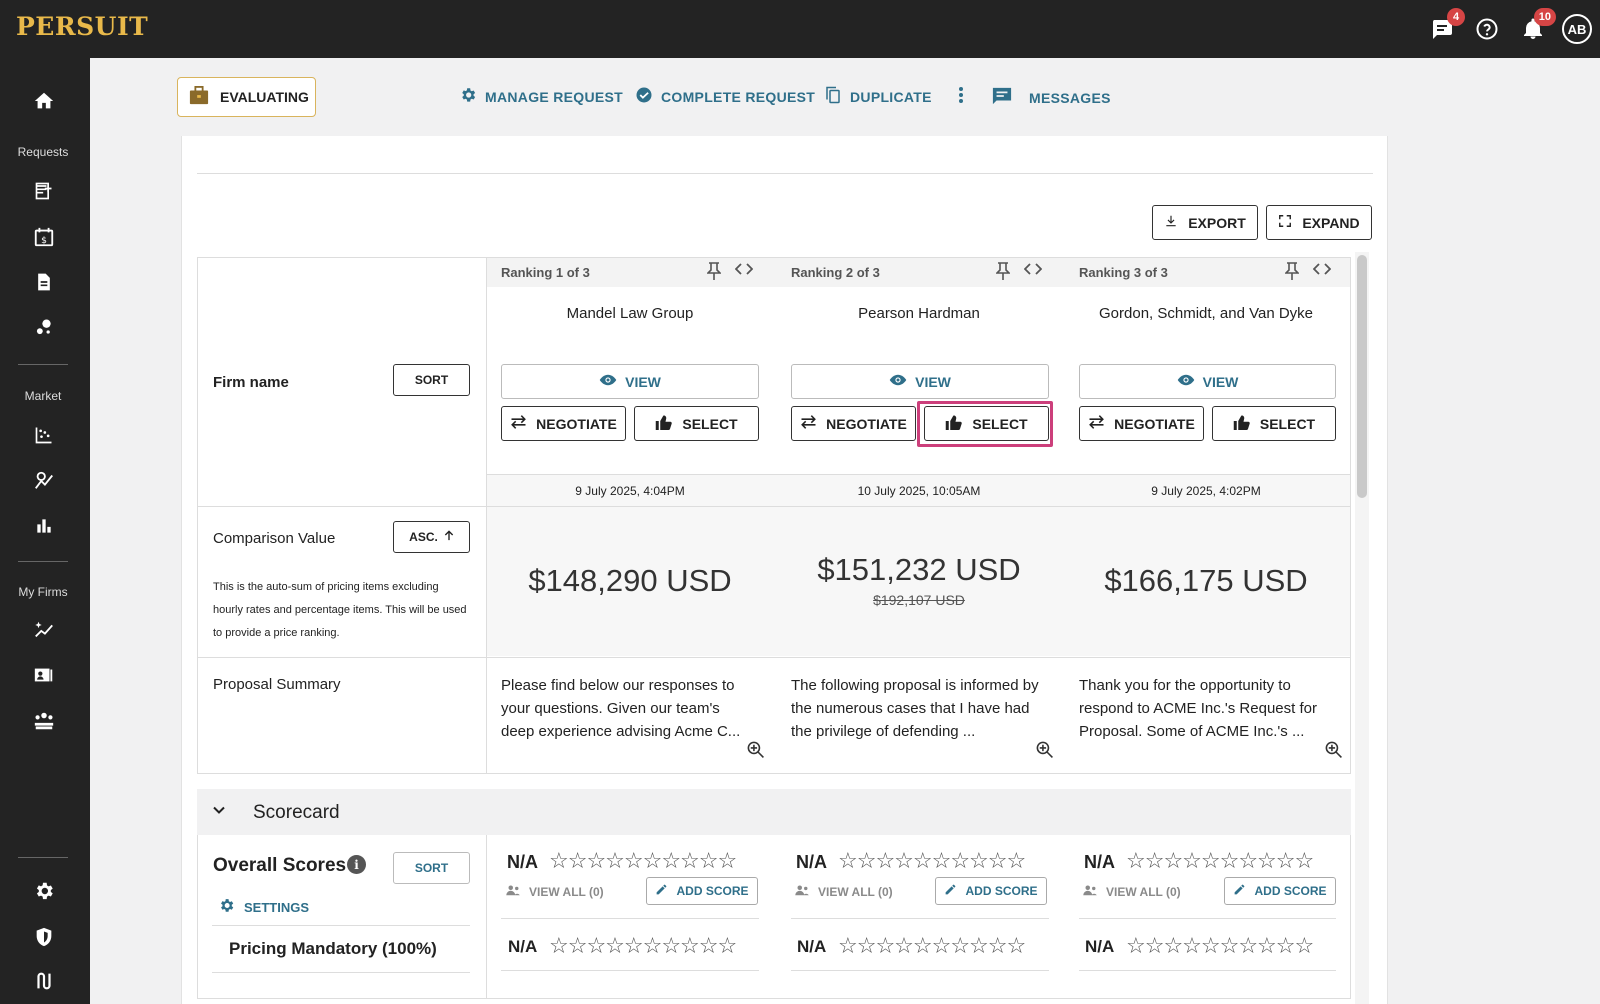  What do you see at coordinates (800, 29) in the screenshot?
I see `top-bar: PERSUIT 4 10 AB` at bounding box center [800, 29].